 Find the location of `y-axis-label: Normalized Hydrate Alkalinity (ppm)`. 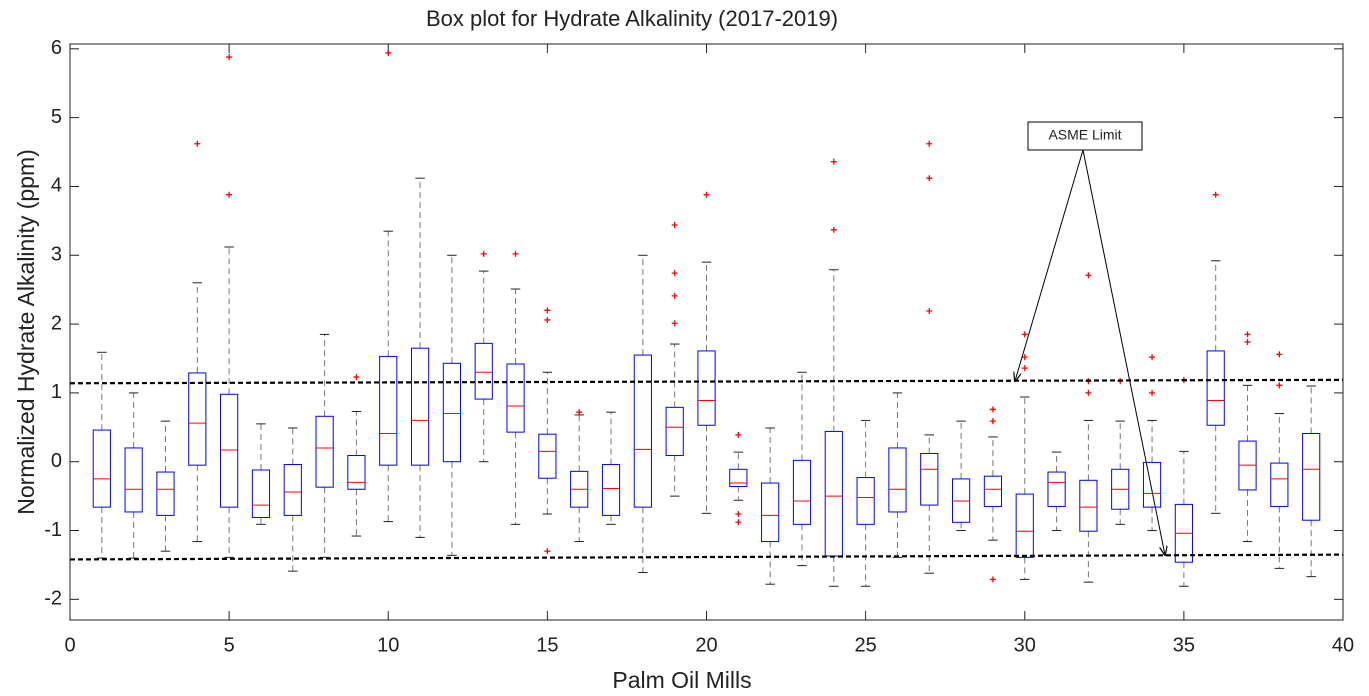

y-axis-label: Normalized Hydrate Alkalinity (ppm) is located at coordinates (26, 332).